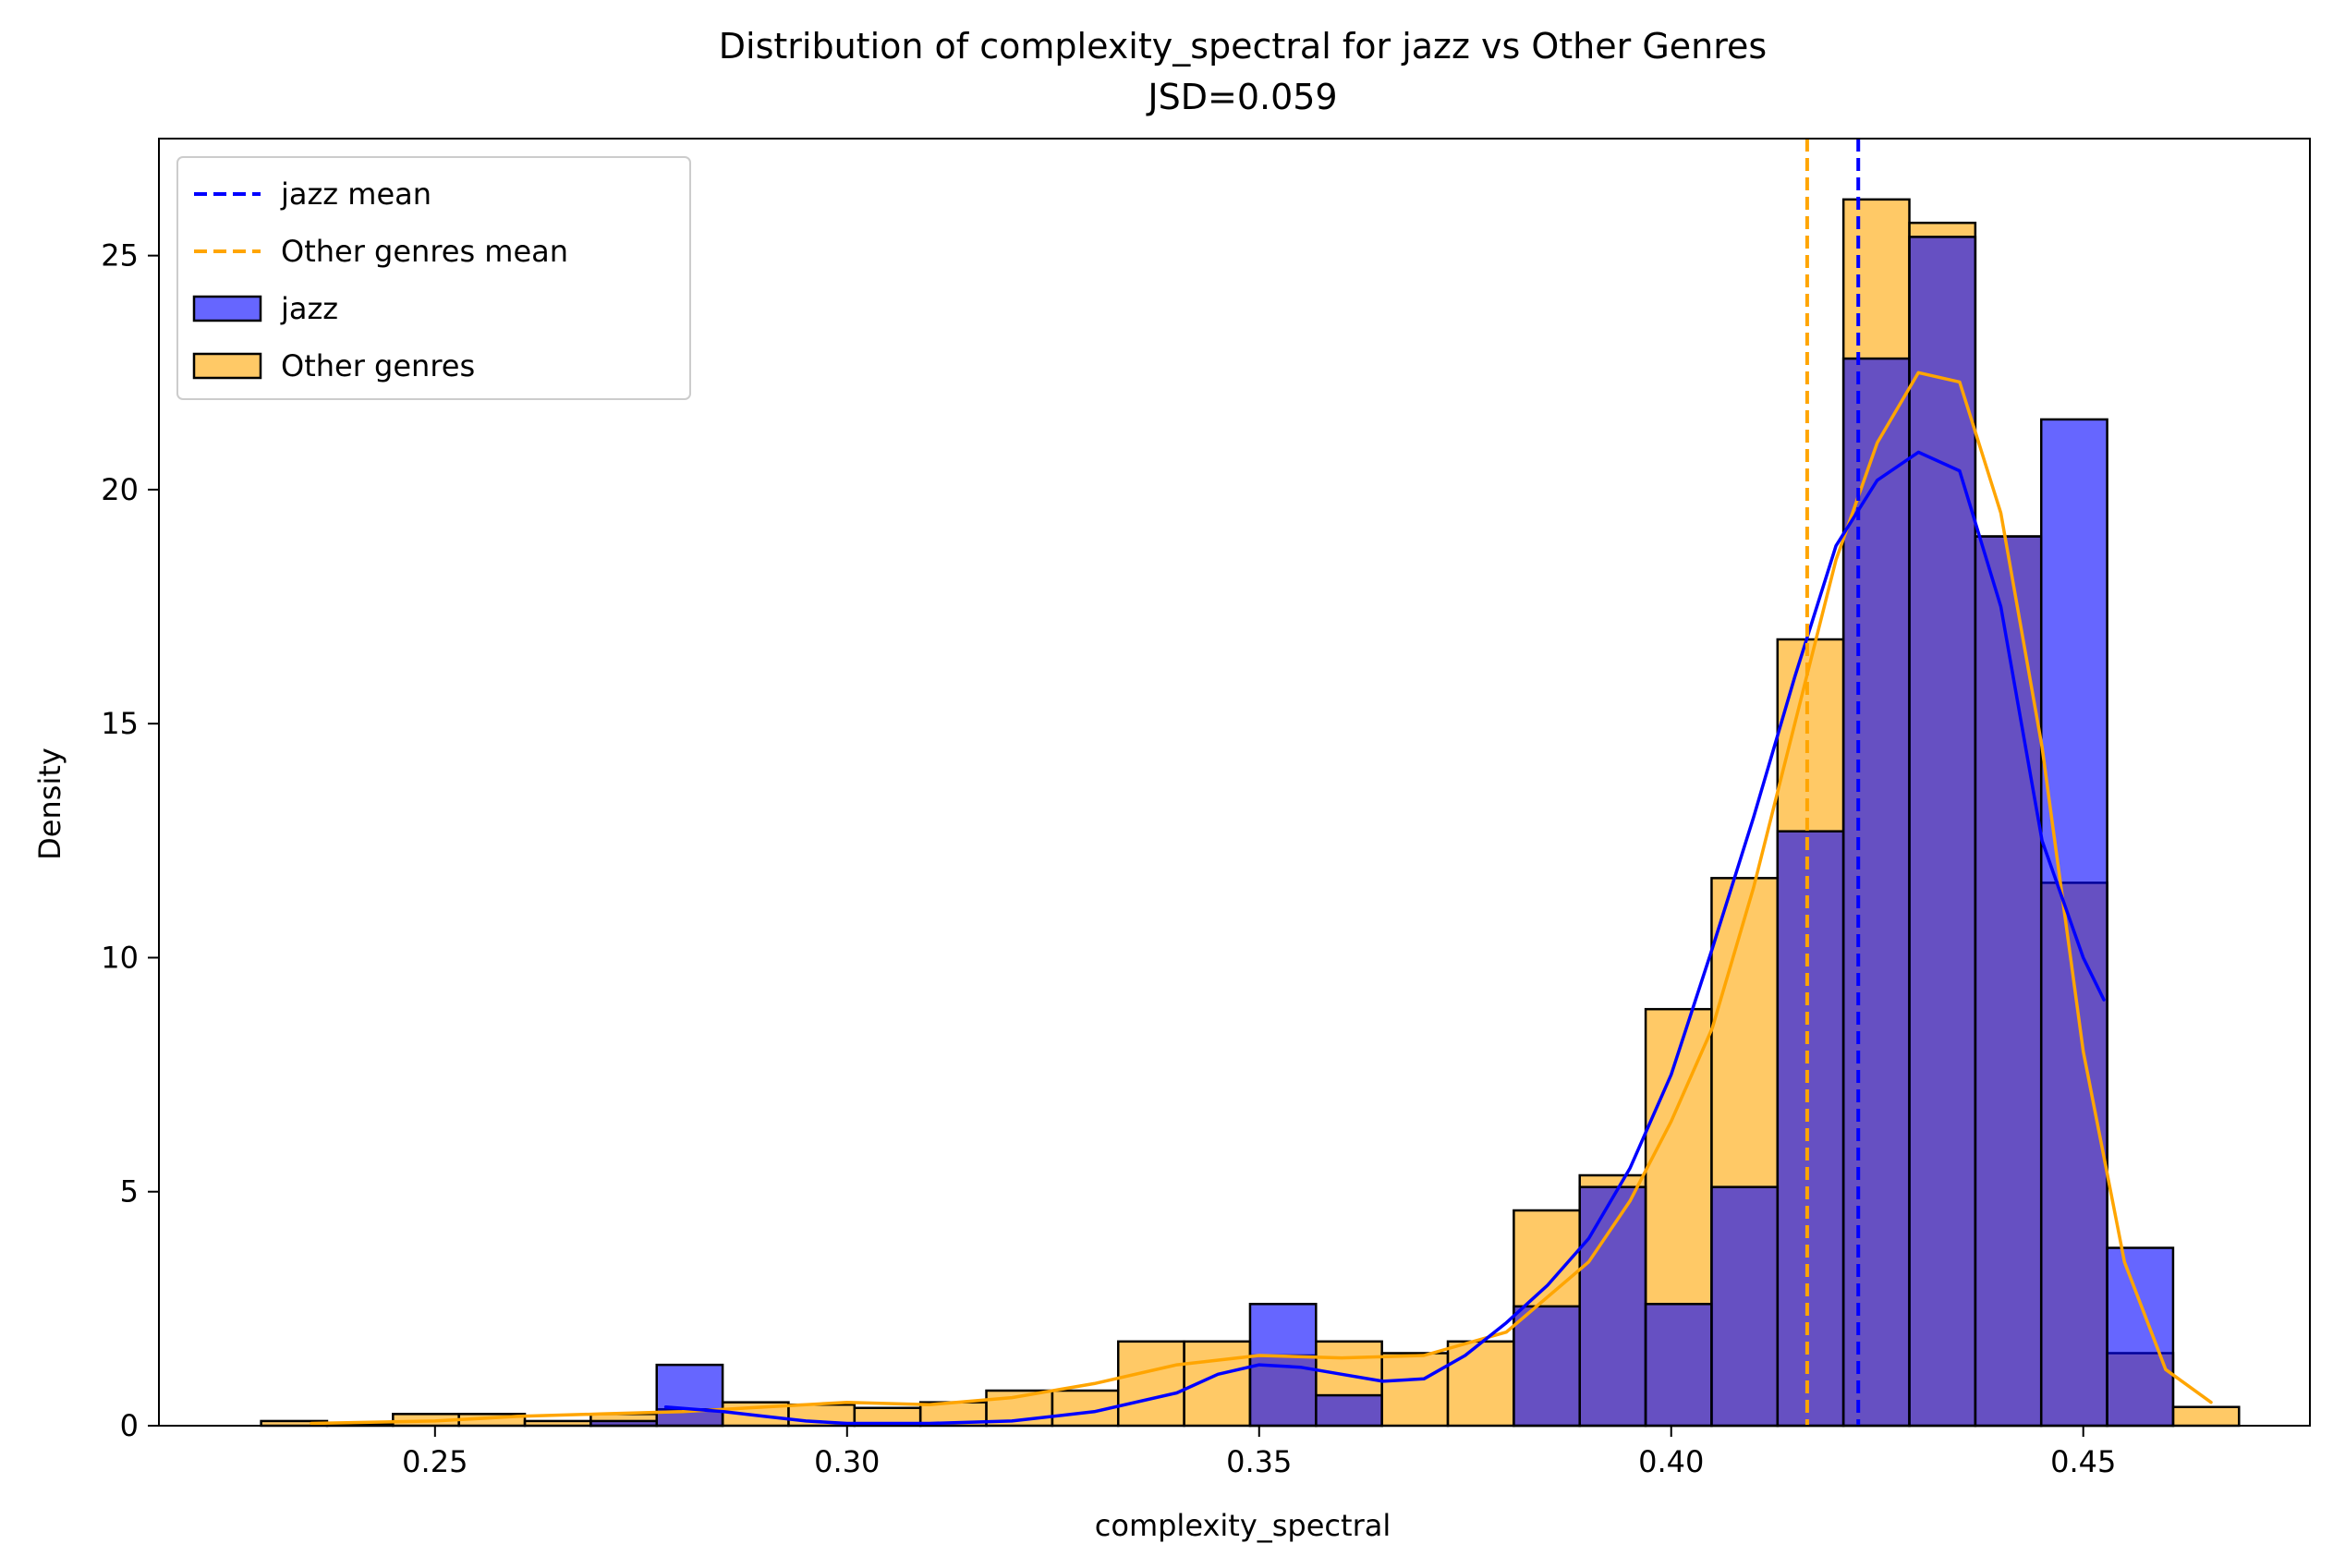  What do you see at coordinates (1832, 782) in the screenshot?
I see `mean-lines` at bounding box center [1832, 782].